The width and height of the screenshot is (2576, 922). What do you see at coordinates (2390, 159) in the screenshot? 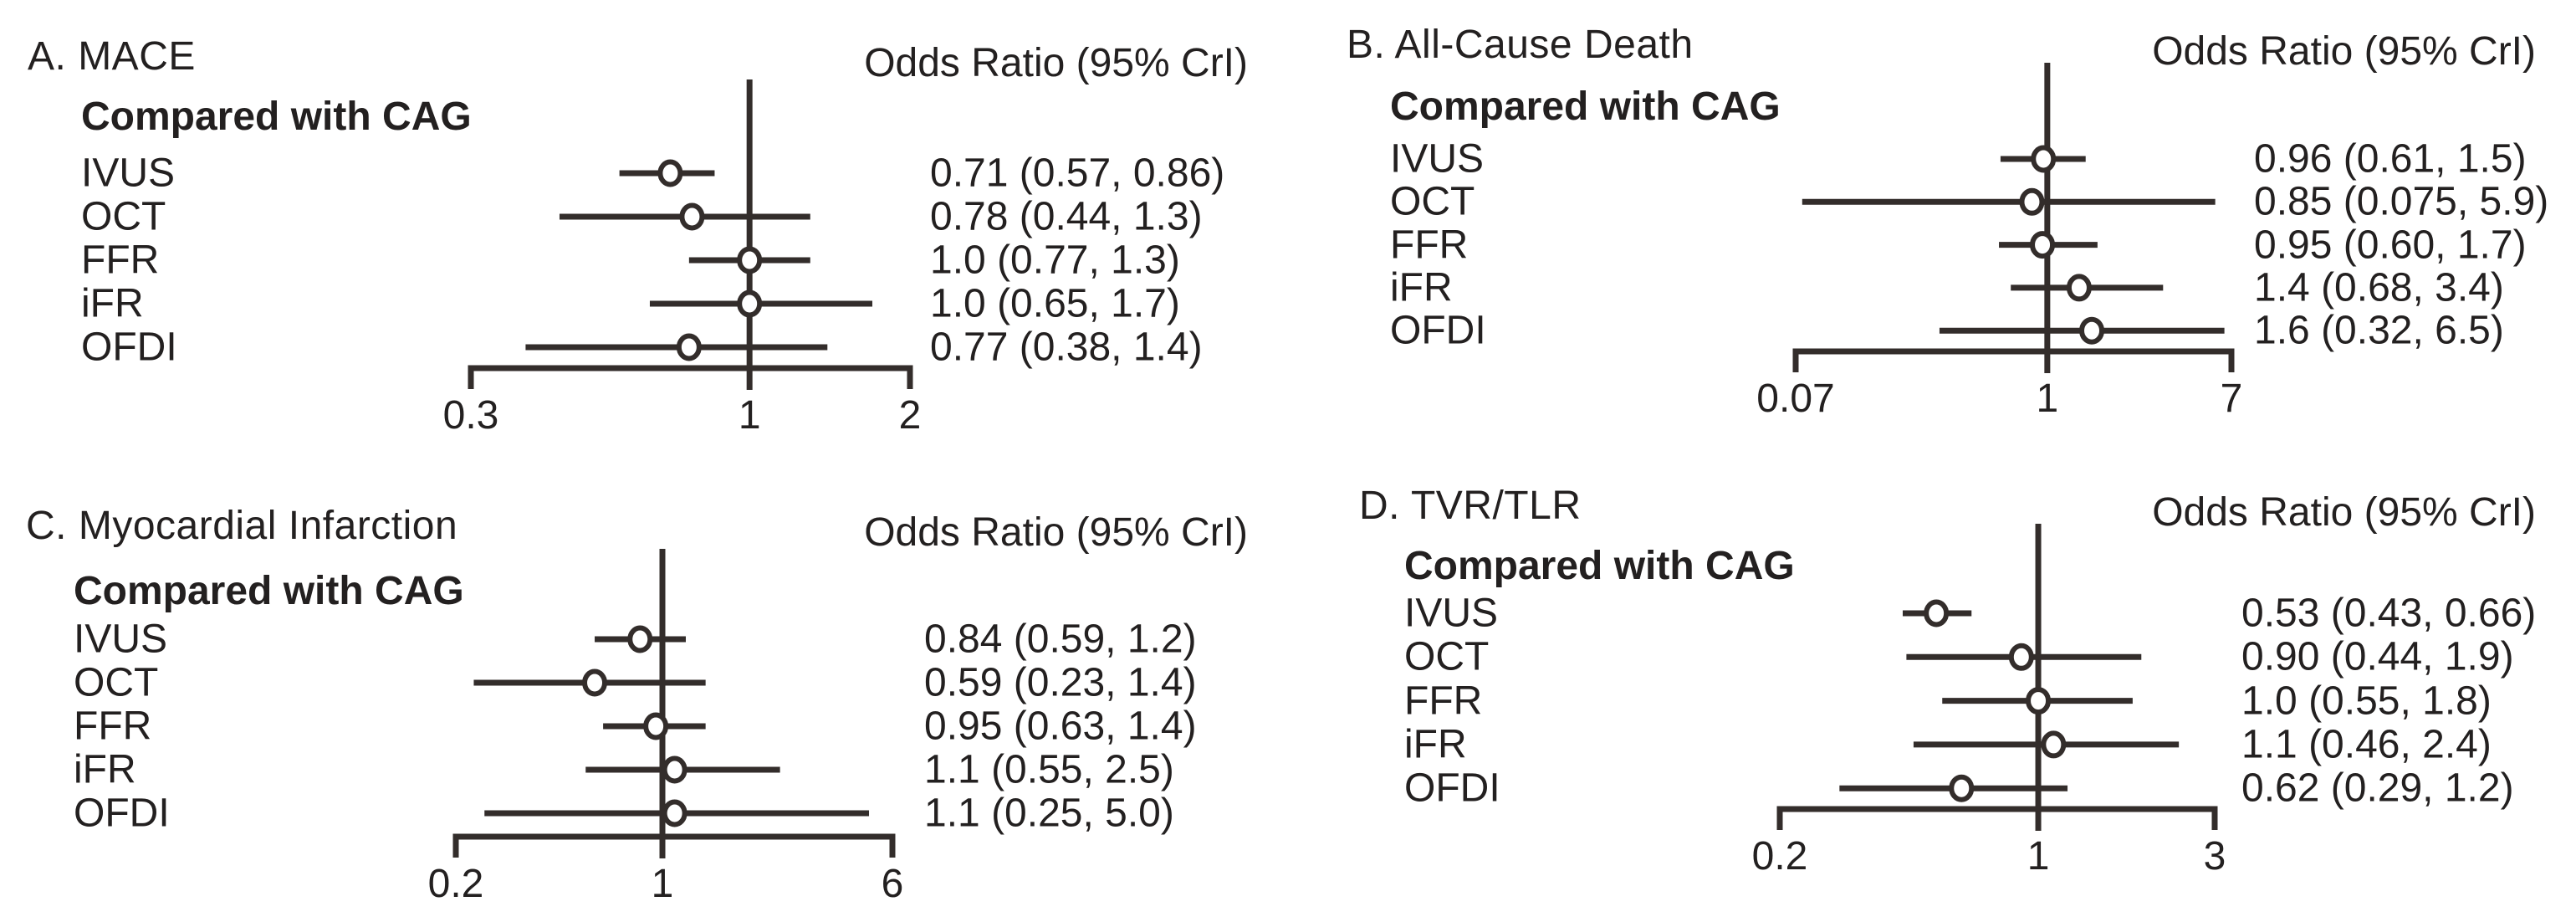
I see `or-value-ivus: 0.96 (0.61, 1.5)` at bounding box center [2390, 159].